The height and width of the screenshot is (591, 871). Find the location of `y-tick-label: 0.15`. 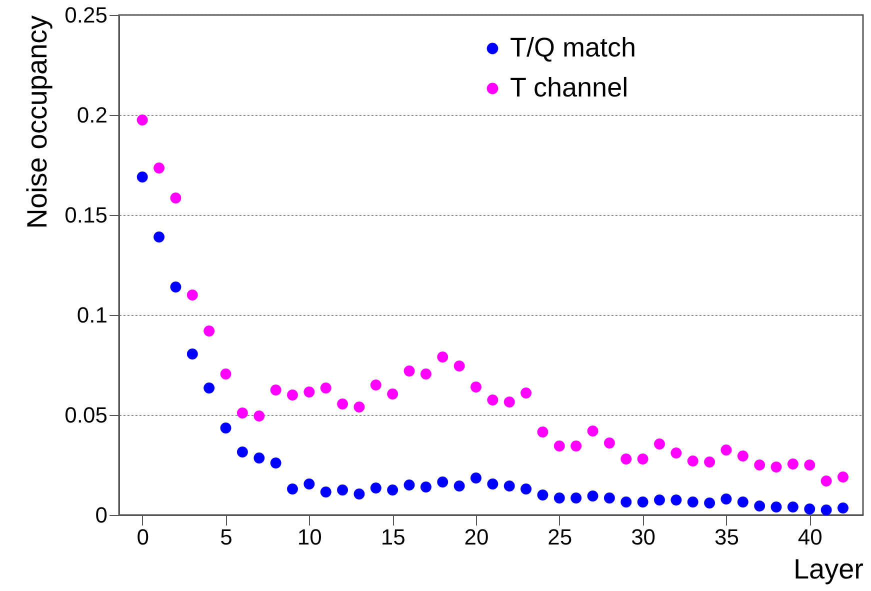

y-tick-label: 0.15 is located at coordinates (86, 215).